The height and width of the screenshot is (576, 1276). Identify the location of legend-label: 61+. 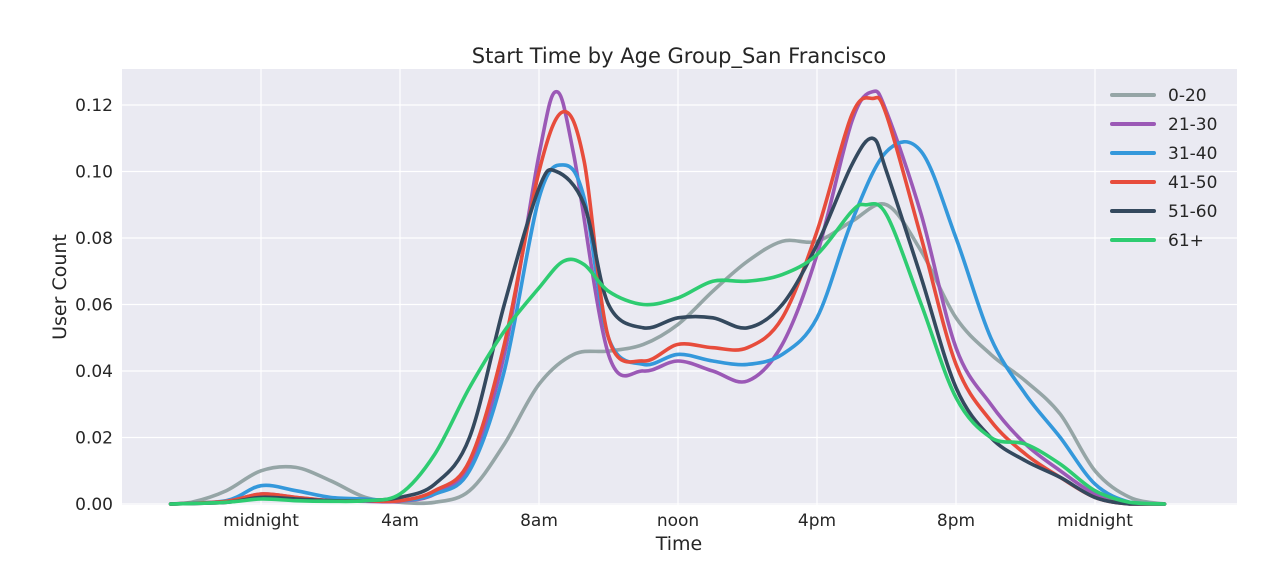
(1186, 241).